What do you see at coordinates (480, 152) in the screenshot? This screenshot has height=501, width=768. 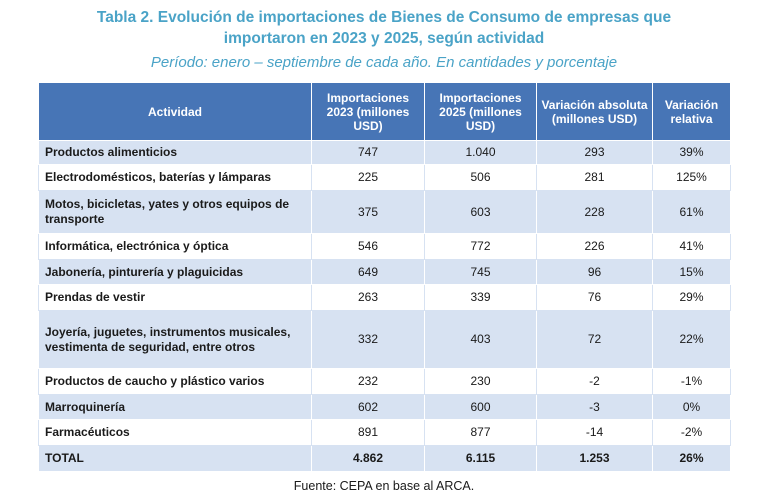 I see `cell-imp2025: 1.040` at bounding box center [480, 152].